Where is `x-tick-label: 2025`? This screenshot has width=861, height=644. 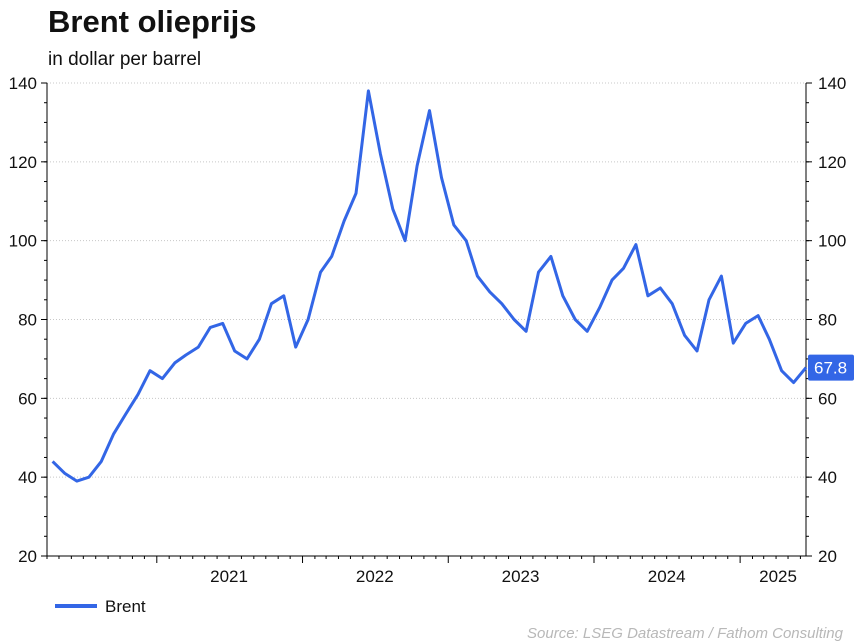 x-tick-label: 2025 is located at coordinates (778, 576).